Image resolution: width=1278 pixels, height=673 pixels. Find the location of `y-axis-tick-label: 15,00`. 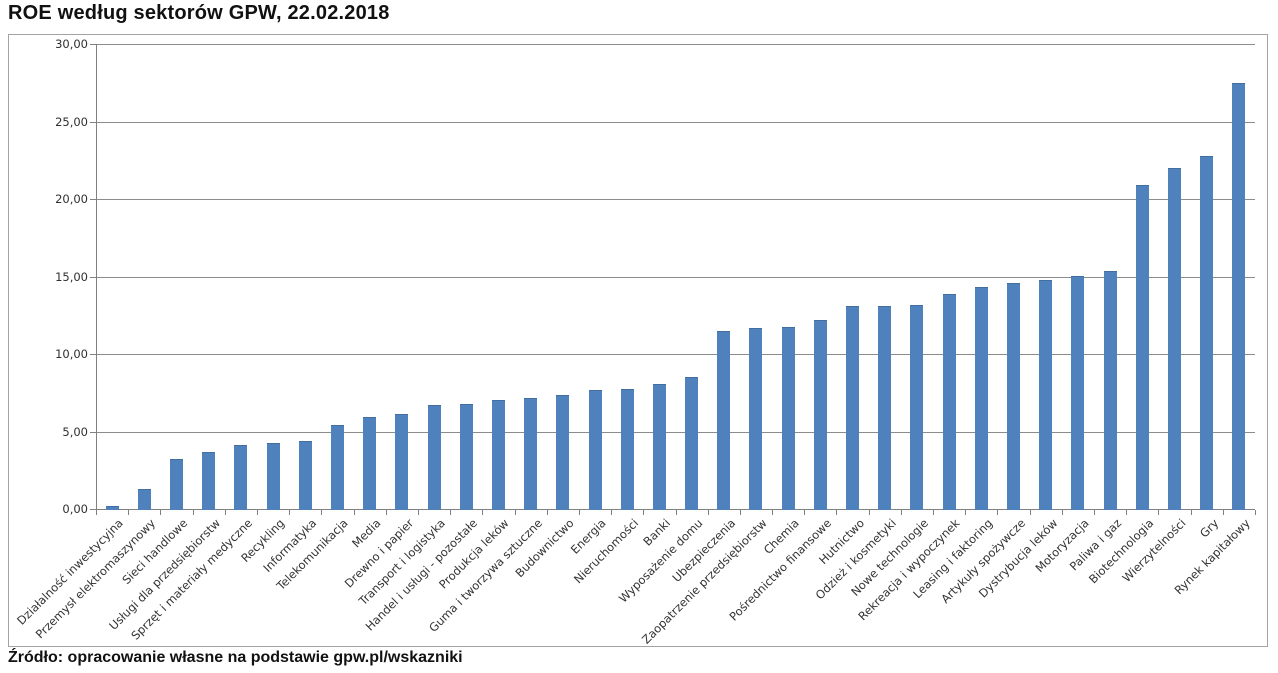

y-axis-tick-label: 15,00 is located at coordinates (71, 277).